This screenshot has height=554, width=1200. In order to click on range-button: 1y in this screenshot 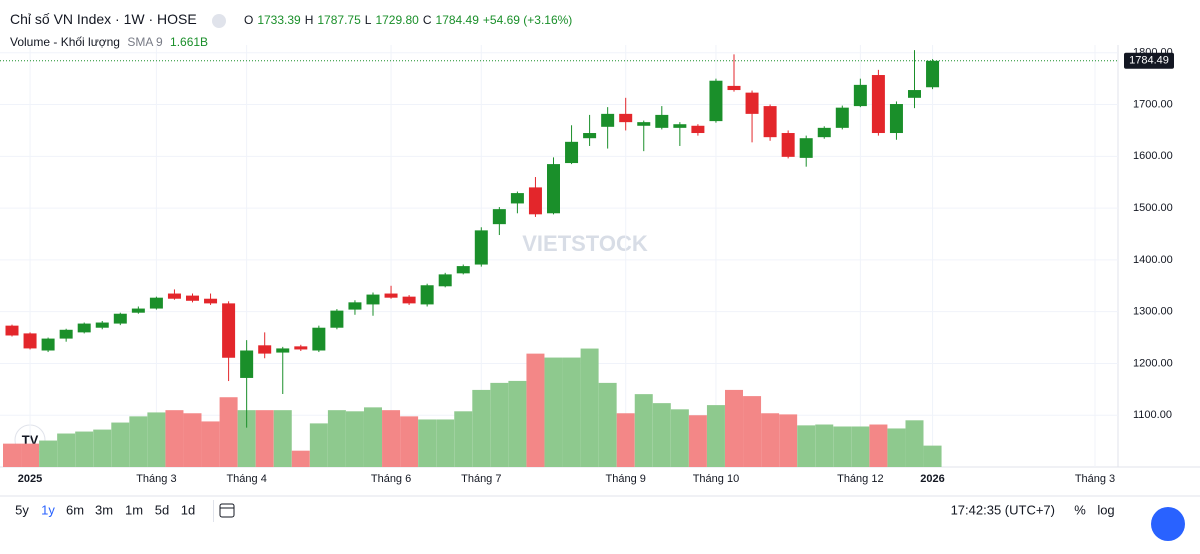, I will do `click(48, 509)`.